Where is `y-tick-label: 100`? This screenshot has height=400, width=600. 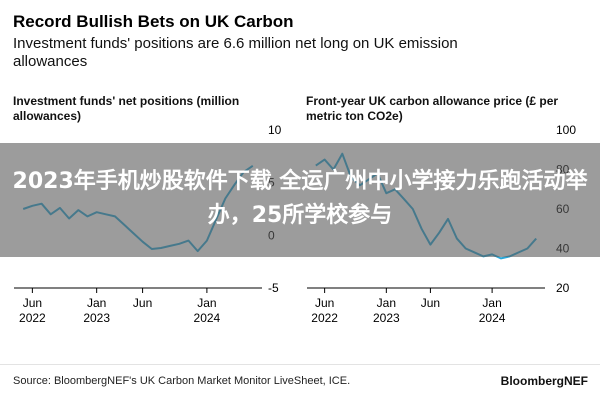
y-tick-label: 100 is located at coordinates (566, 130).